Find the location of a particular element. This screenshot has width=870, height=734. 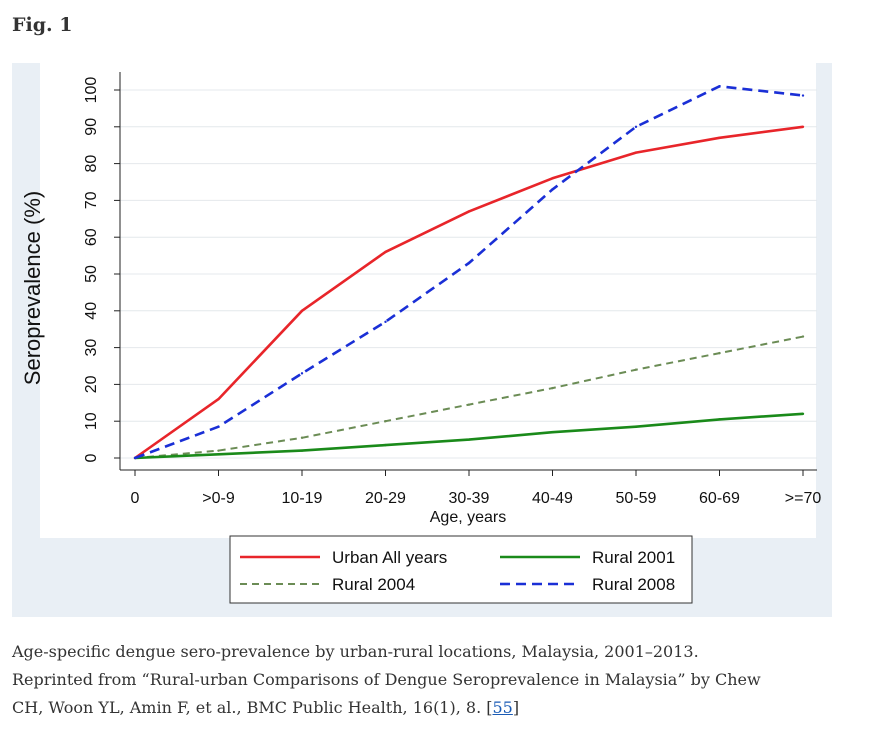

x-tick-label: 0 is located at coordinates (135, 498).